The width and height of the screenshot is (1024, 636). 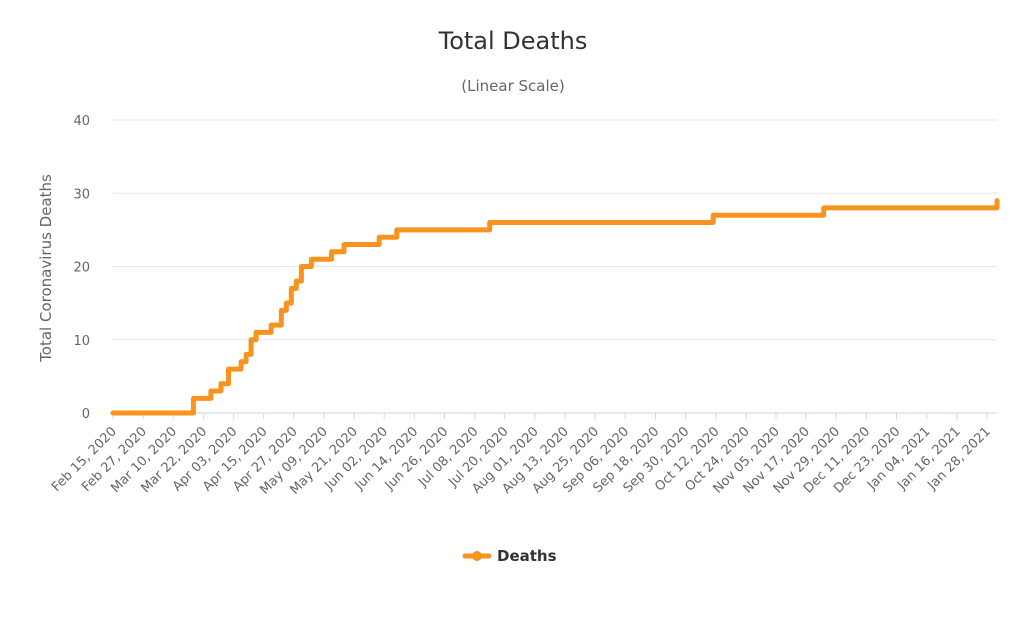 What do you see at coordinates (477, 556) in the screenshot?
I see `legend-dot-marker` at bounding box center [477, 556].